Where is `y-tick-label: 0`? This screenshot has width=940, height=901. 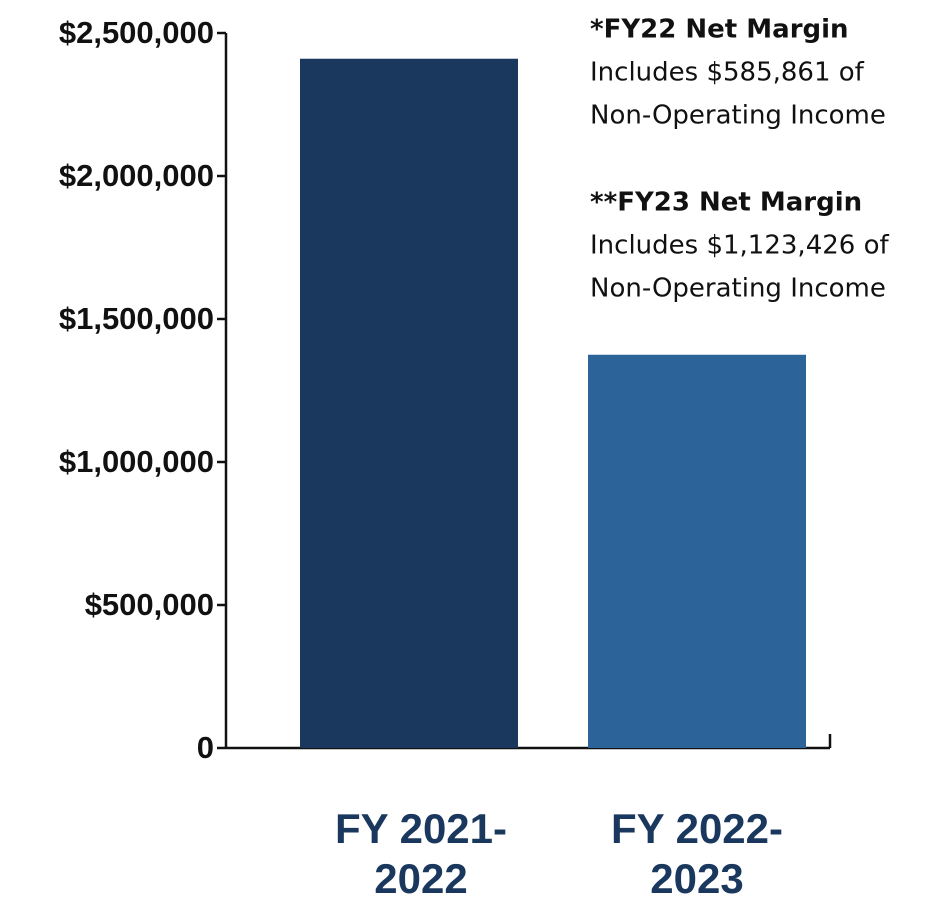 y-tick-label: 0 is located at coordinates (205, 747).